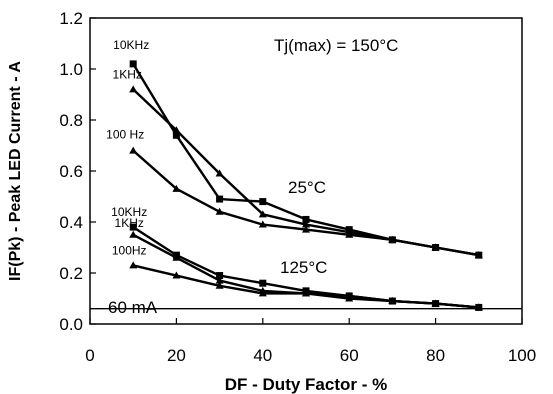 The image size is (553, 394). What do you see at coordinates (71, 120) in the screenshot?
I see `y-tick-label: 0.8` at bounding box center [71, 120].